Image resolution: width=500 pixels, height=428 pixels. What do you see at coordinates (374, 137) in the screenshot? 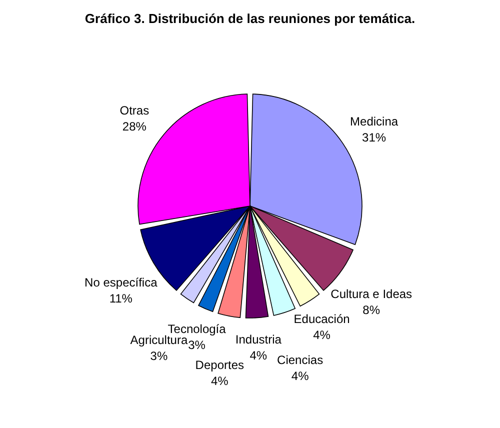
I see `data-label: 31%` at bounding box center [374, 137].